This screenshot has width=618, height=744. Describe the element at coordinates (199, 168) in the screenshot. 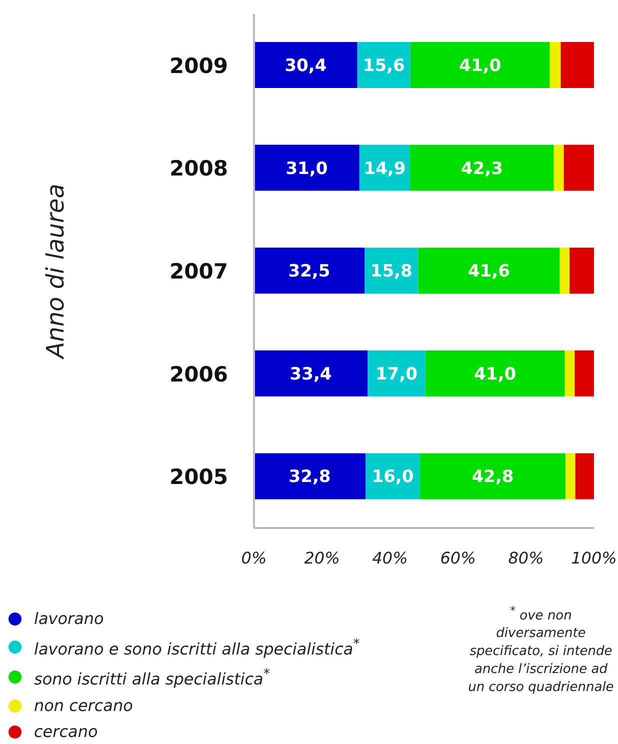

I see `y-tick-label: 2008` at that location.